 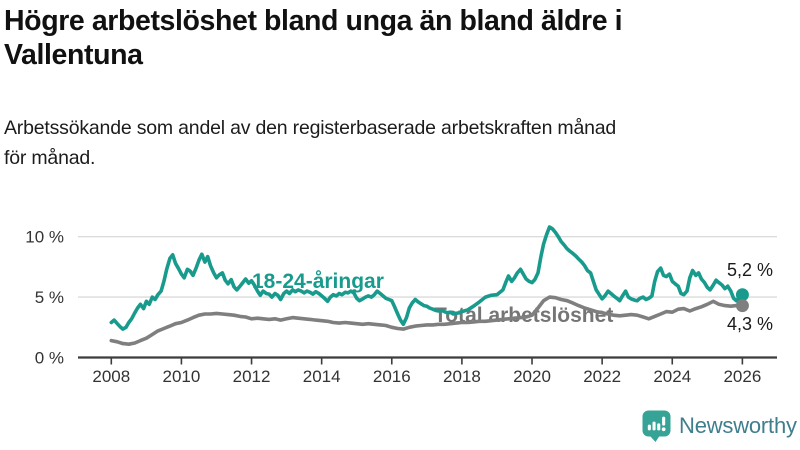 I want to click on axis-layer: 2008 2010 2012 2014 2016 2018 2020 2022 2024 2026, so click(x=426, y=371).